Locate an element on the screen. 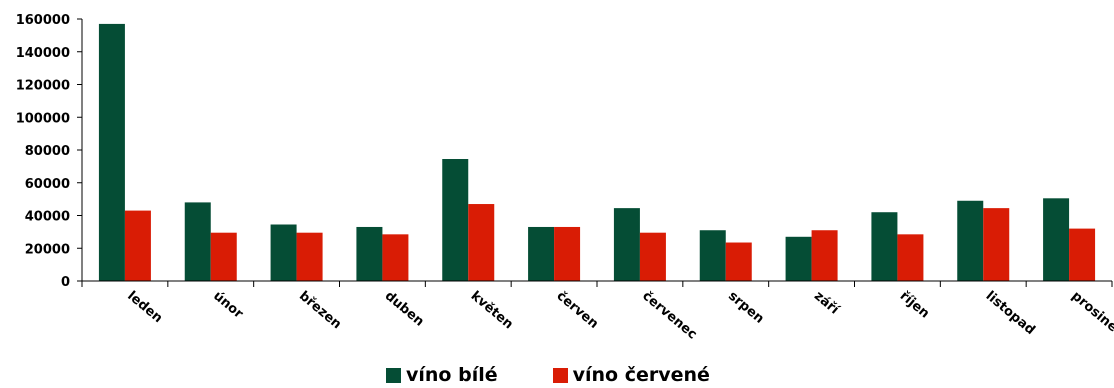 Image resolution: width=1114 pixels, height=388 pixels. x-tick-label: září is located at coordinates (827, 304).